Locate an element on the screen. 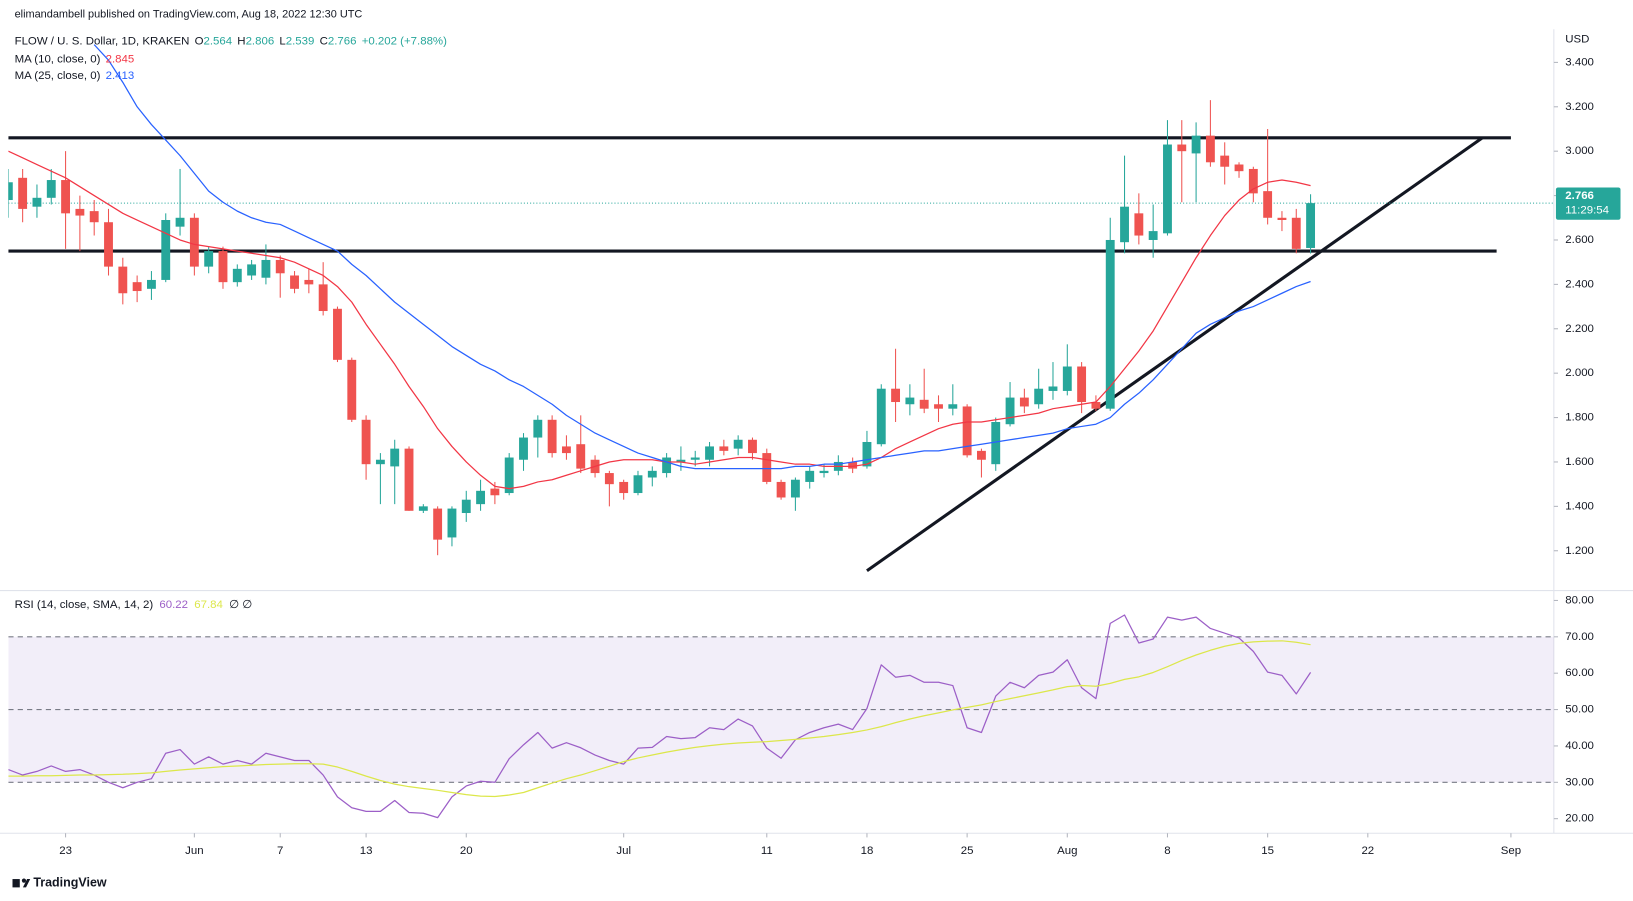  legend-name: MA (10, close, 0) is located at coordinates (58, 59).